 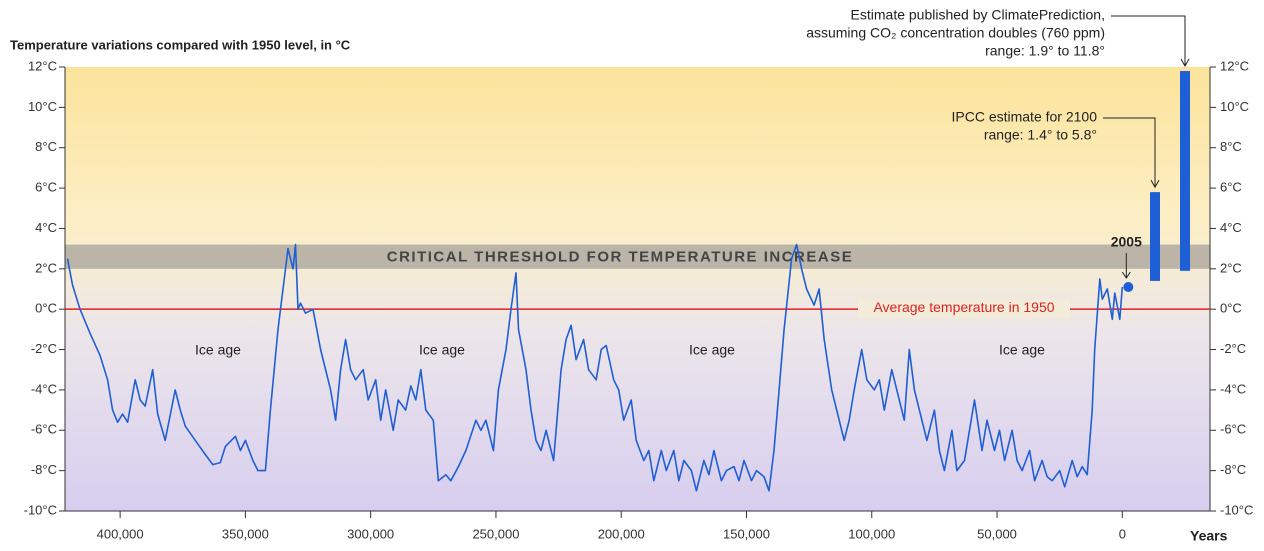 What do you see at coordinates (1126, 242) in the screenshot?
I see `point-label: 2005` at bounding box center [1126, 242].